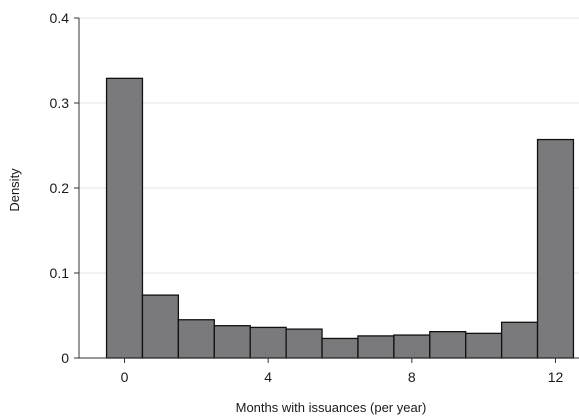  What do you see at coordinates (556, 377) in the screenshot?
I see `x-tick-label: 12` at bounding box center [556, 377].